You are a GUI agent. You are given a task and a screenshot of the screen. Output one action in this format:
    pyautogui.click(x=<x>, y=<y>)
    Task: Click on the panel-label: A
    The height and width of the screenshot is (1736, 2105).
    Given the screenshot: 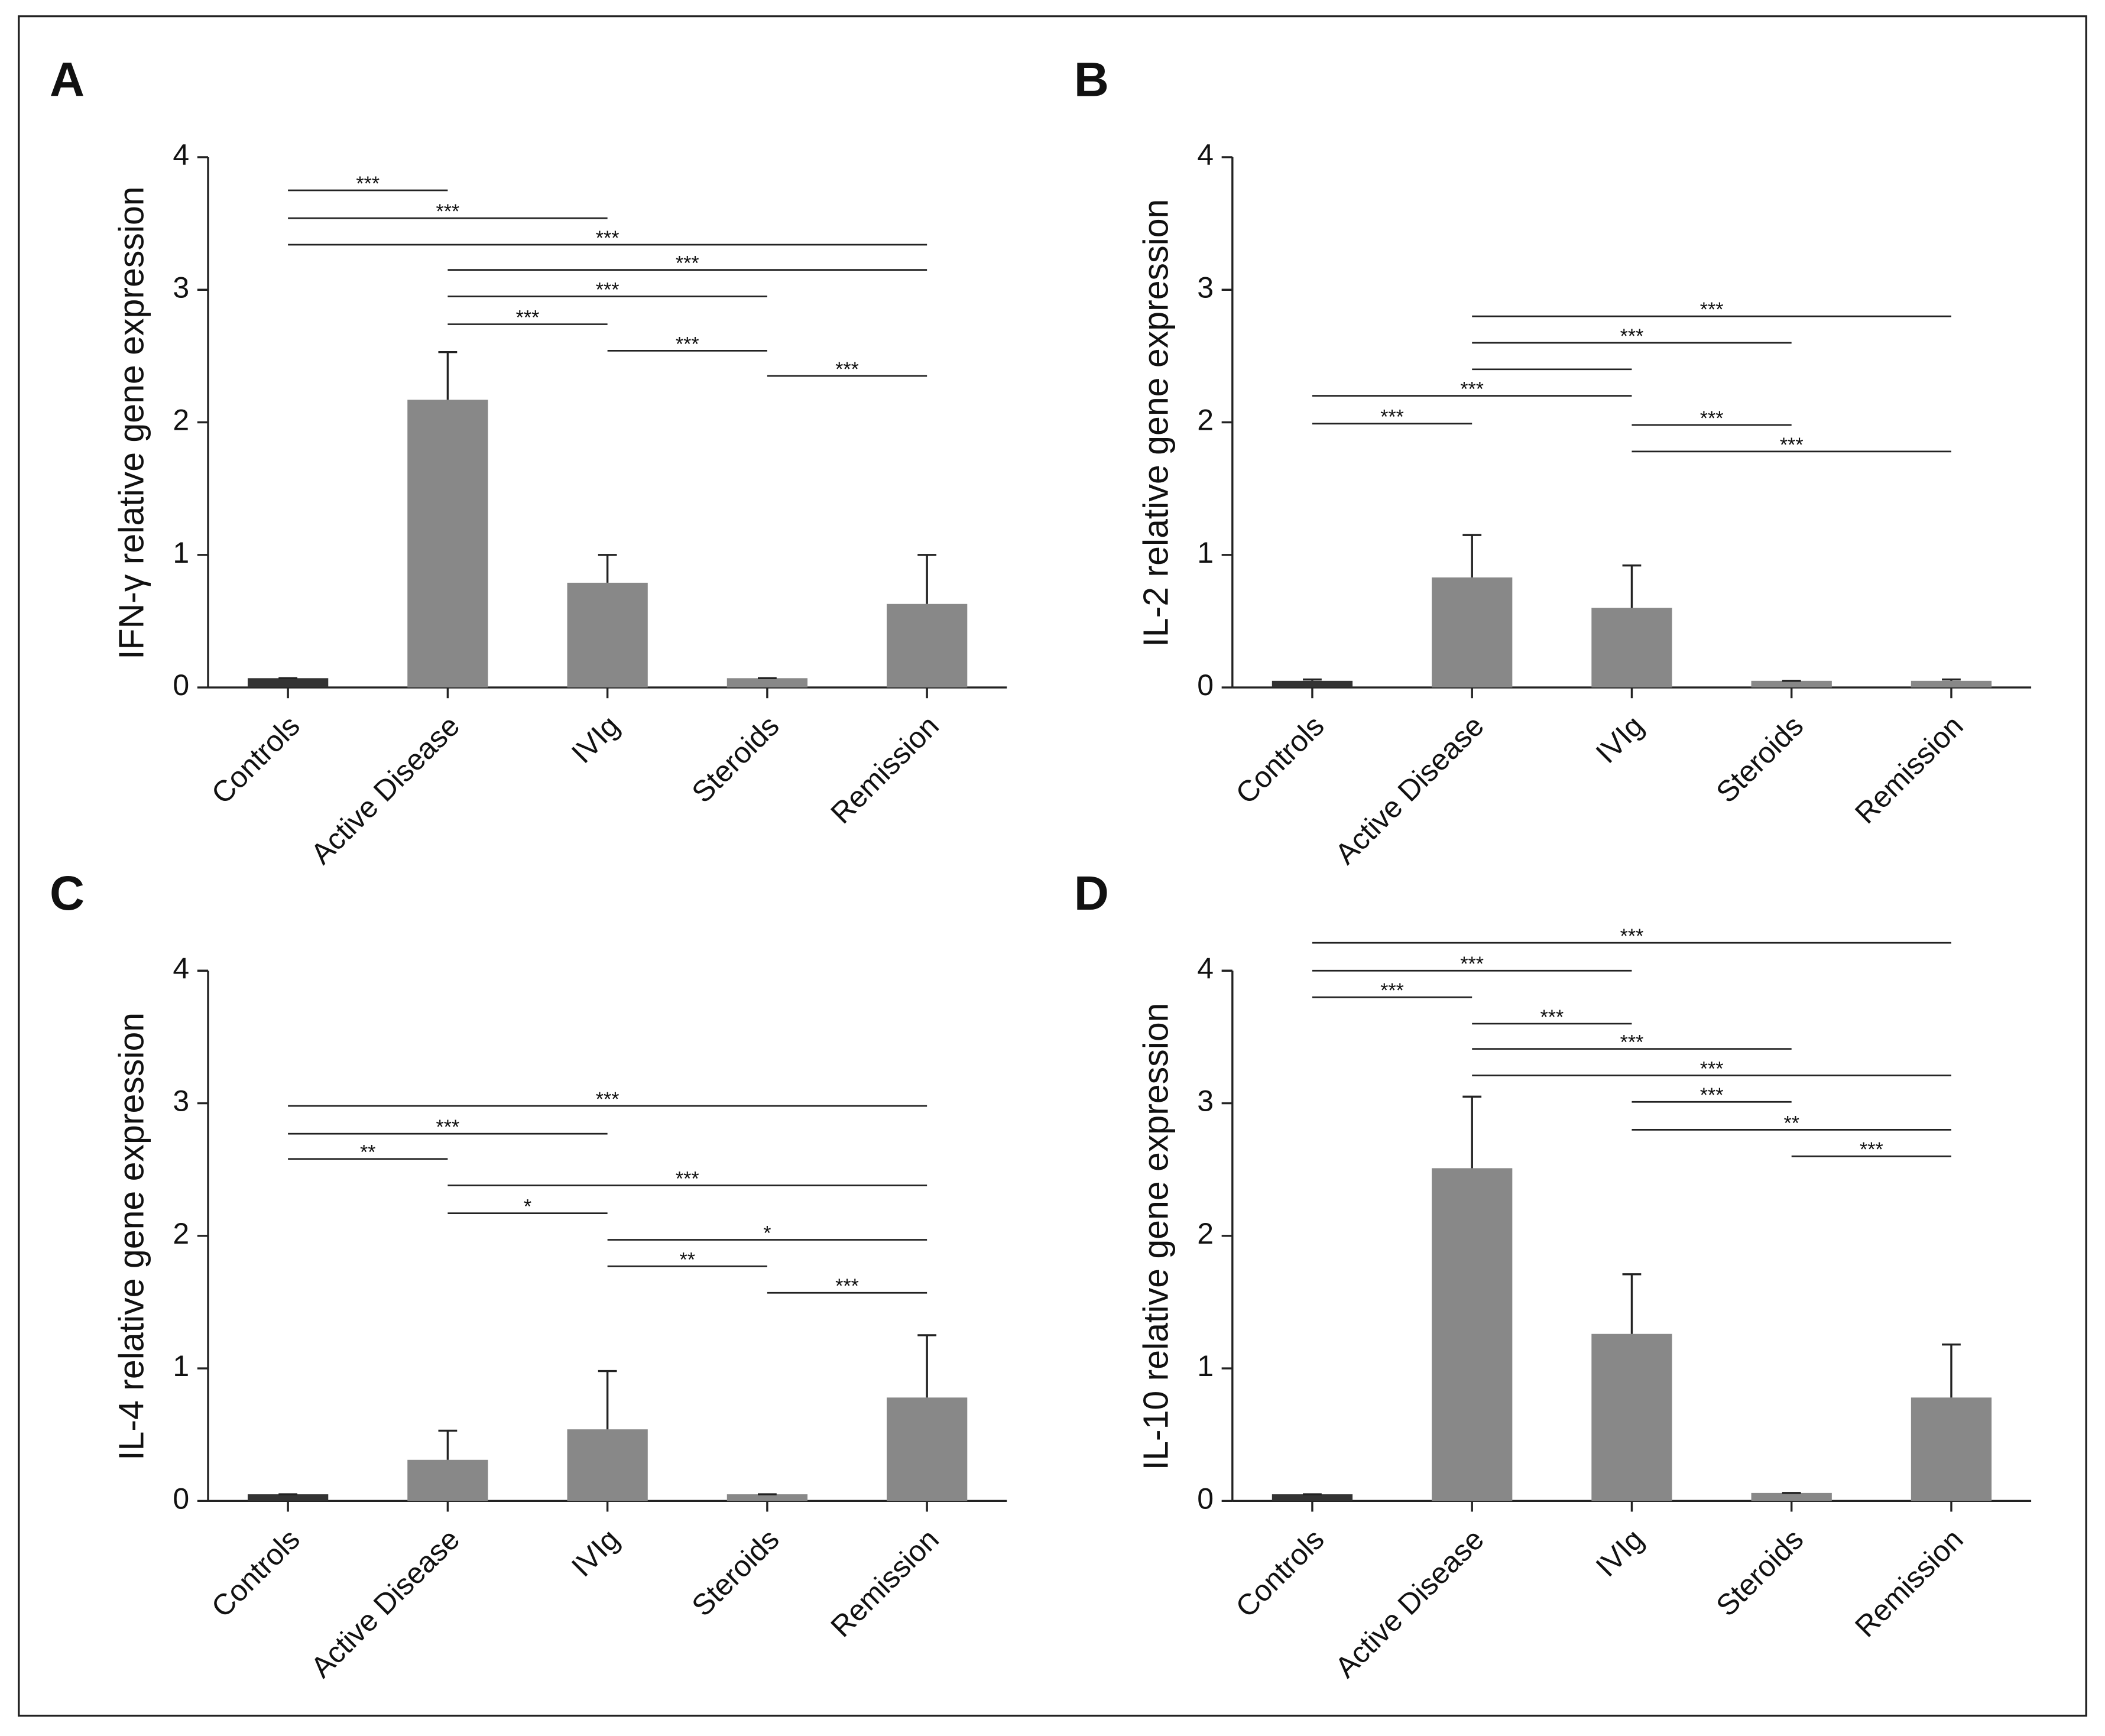 What is the action you would take?
    pyautogui.click(x=67, y=80)
    